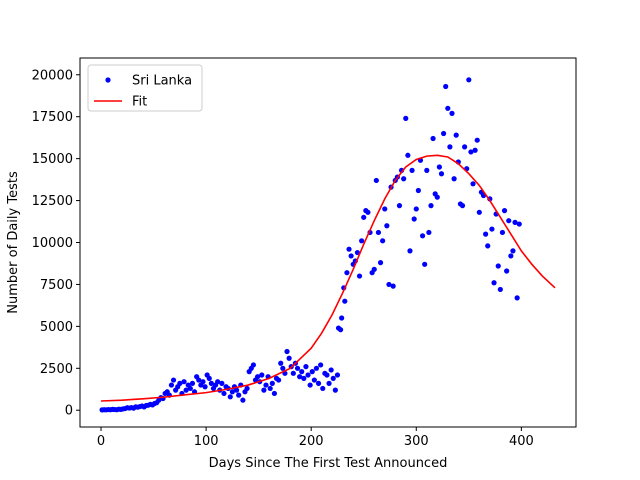  I want to click on x-tick-label: 400, so click(521, 441).